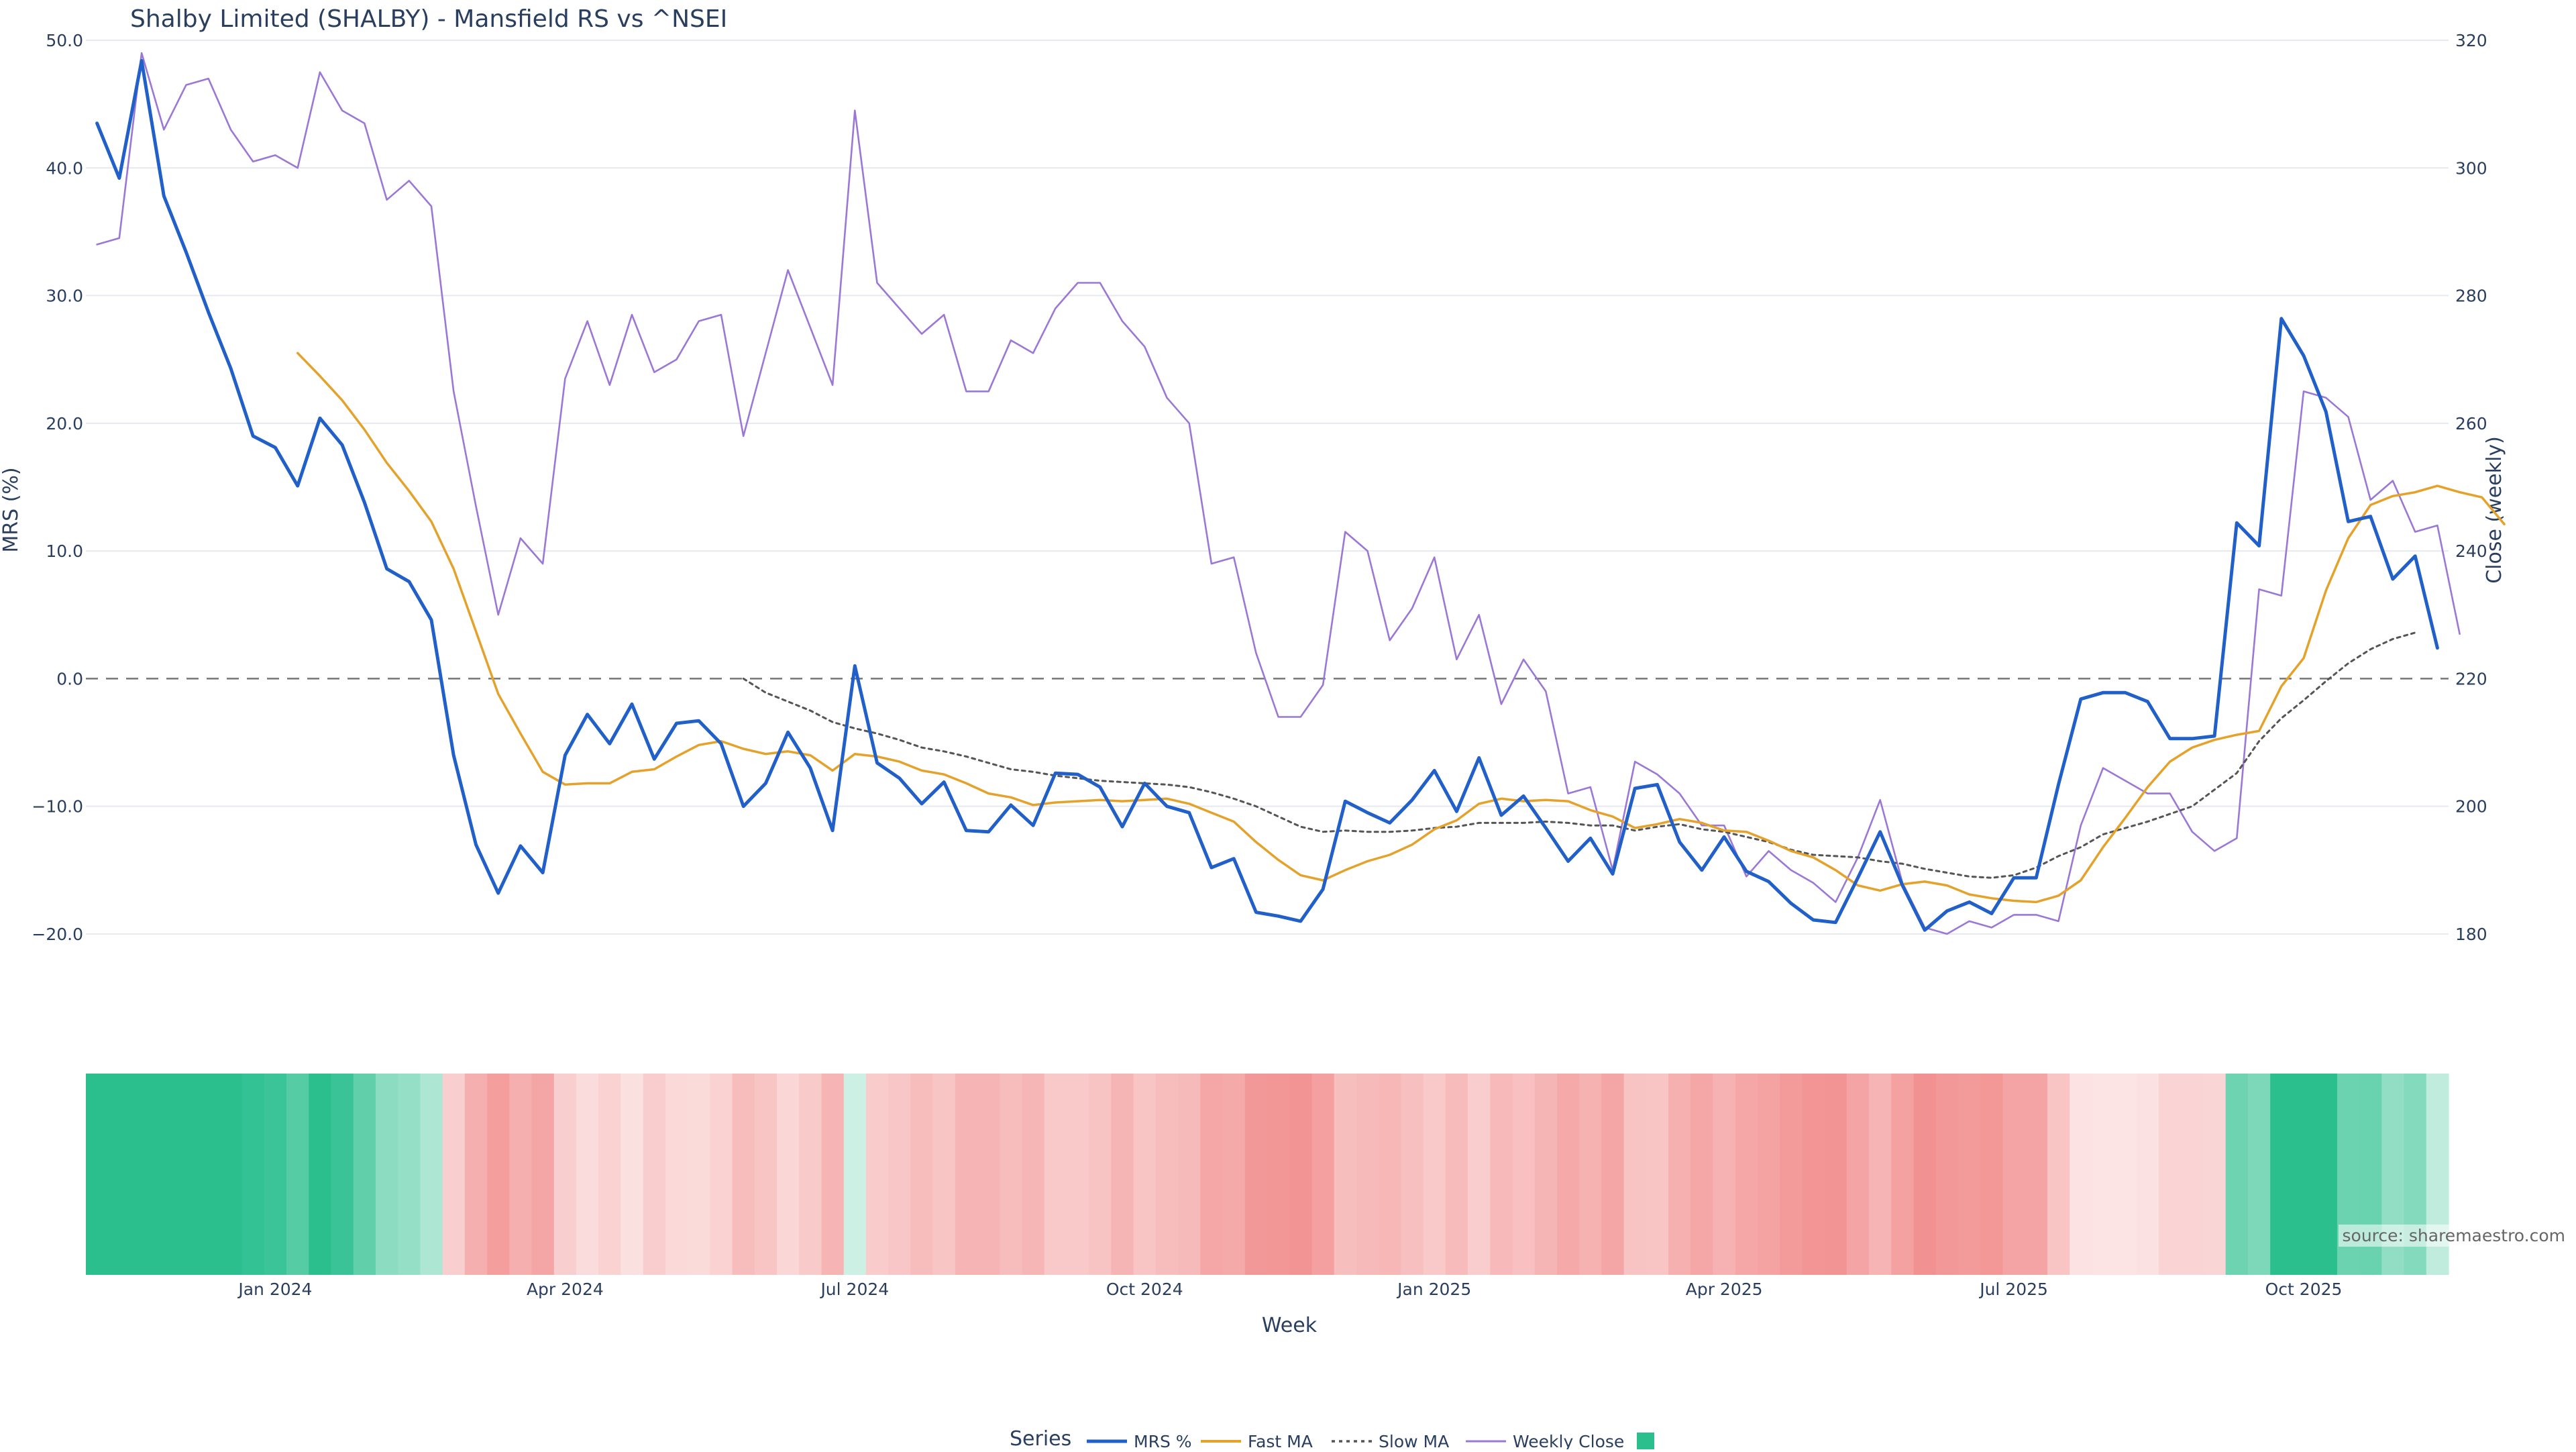  What do you see at coordinates (2471, 424) in the screenshot?
I see `right-tick-label: 260` at bounding box center [2471, 424].